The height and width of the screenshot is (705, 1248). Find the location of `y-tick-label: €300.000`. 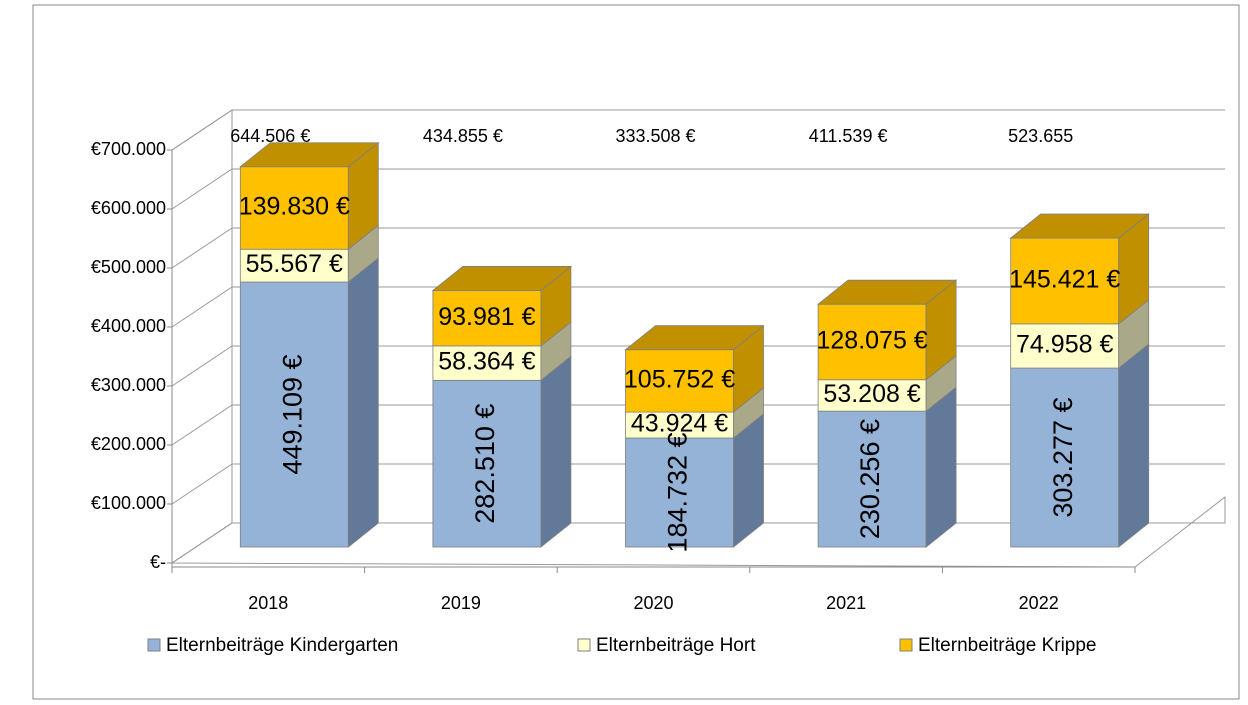

y-tick-label: €300.000 is located at coordinates (128, 385).